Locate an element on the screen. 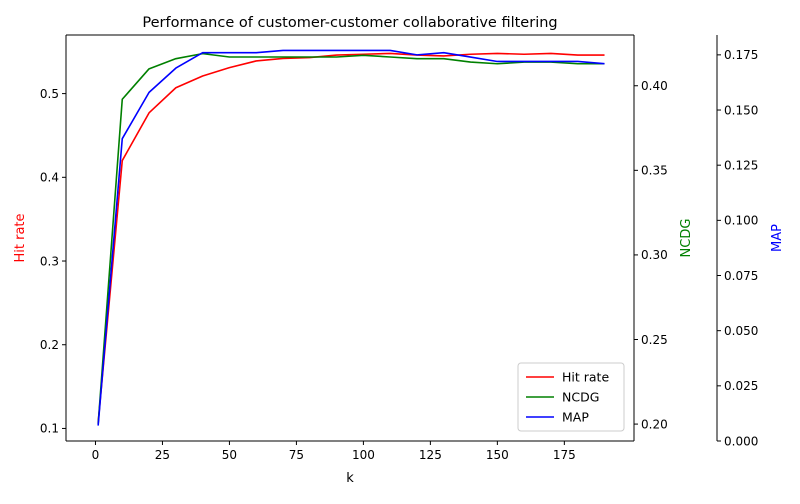 This screenshot has width=800, height=504. hit-rate-axis-label: Hit rate is located at coordinates (20, 237).